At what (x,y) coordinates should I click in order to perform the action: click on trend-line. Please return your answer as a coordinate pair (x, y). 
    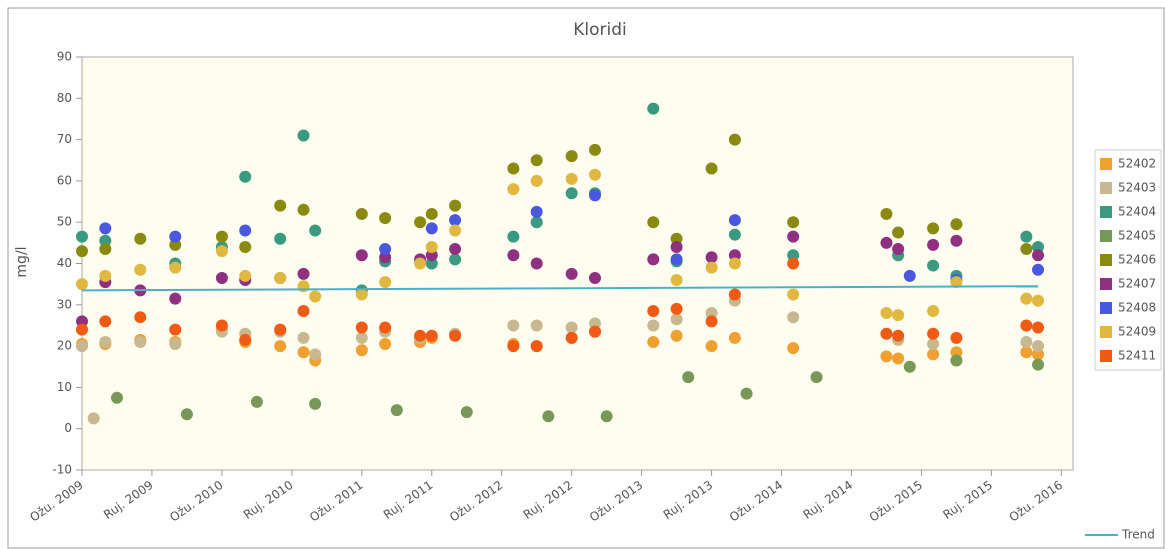
    Looking at the image, I should click on (560, 288).